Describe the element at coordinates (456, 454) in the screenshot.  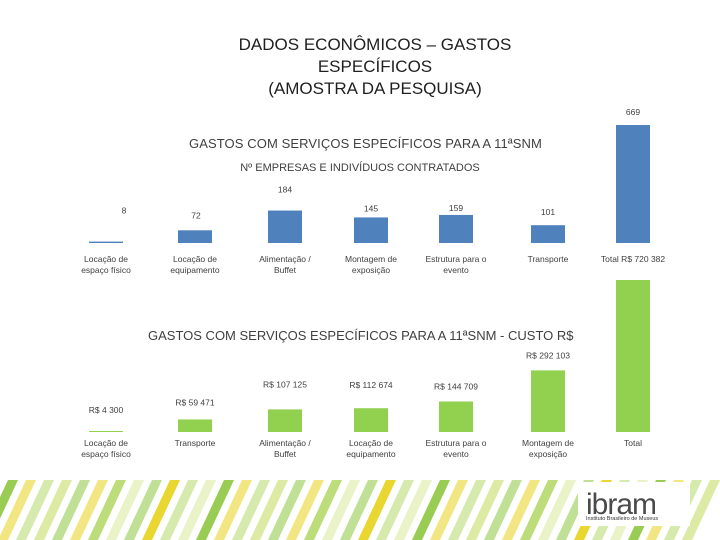
I see `chart2-category-label-4-line-2: evento` at that location.